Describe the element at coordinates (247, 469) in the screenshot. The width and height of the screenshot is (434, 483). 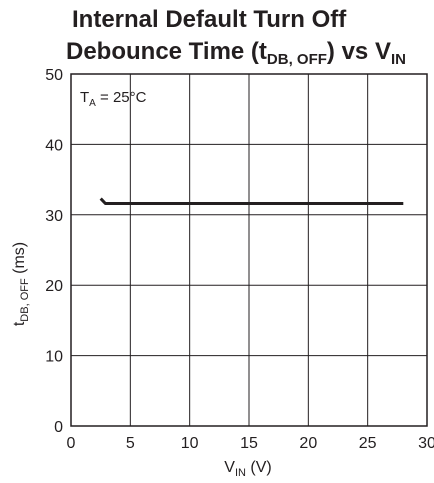
I see `x-axis-label: VIN (V)` at that location.